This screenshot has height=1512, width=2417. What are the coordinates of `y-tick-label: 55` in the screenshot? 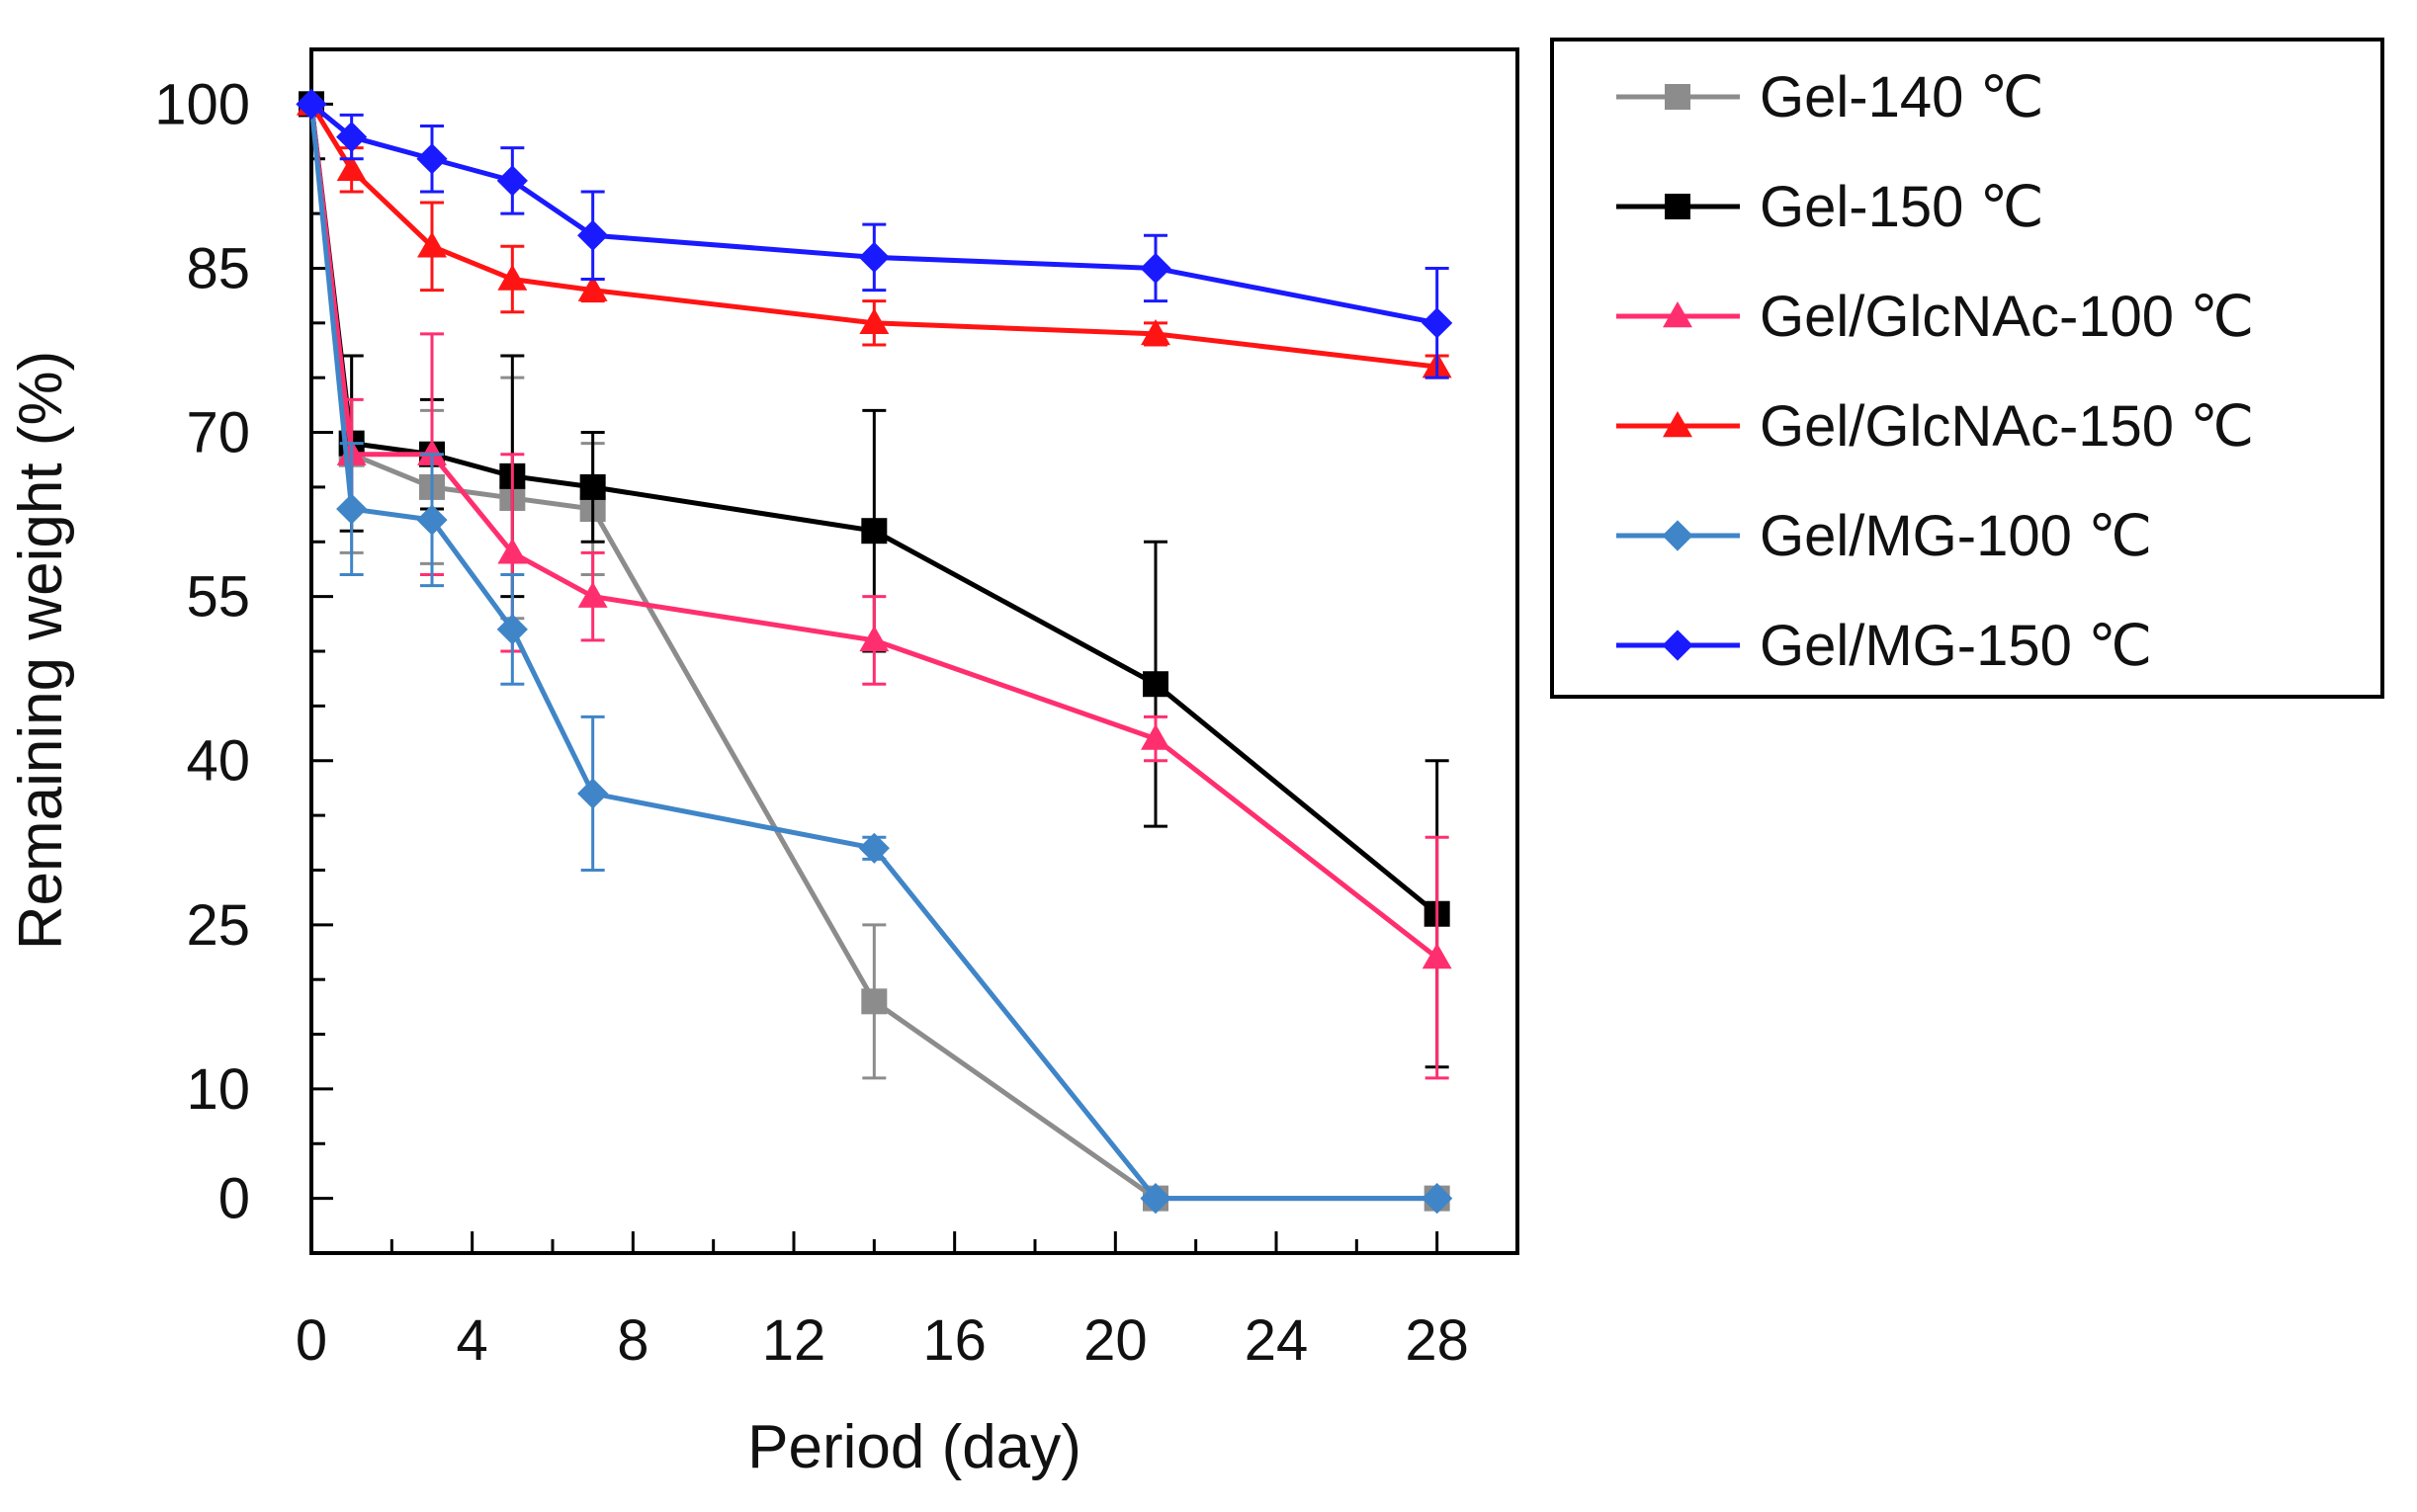 It's located at (218, 597).